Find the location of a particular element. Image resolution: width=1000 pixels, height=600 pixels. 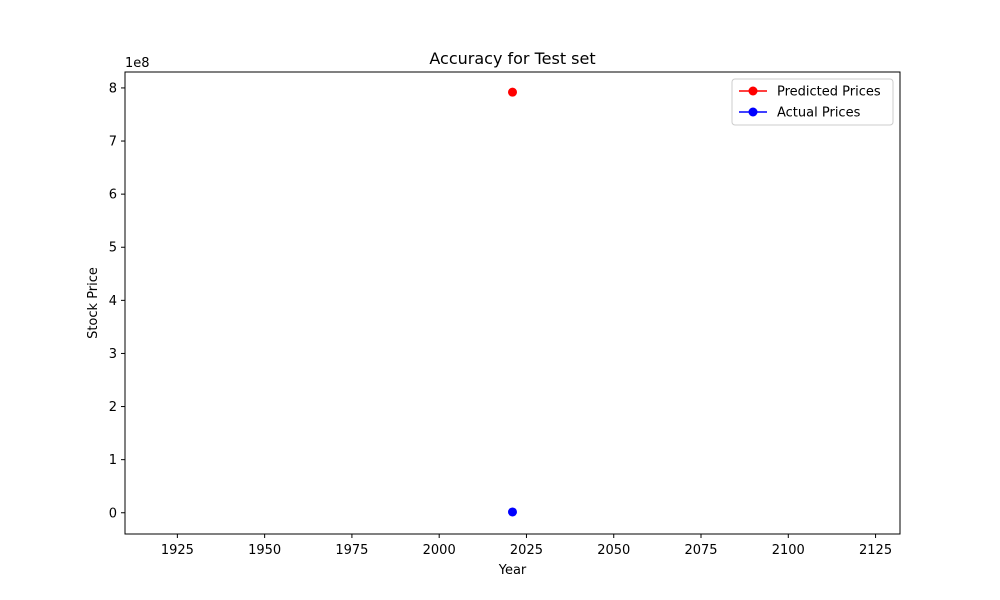

y-tick-label: 2 is located at coordinates (113, 407).